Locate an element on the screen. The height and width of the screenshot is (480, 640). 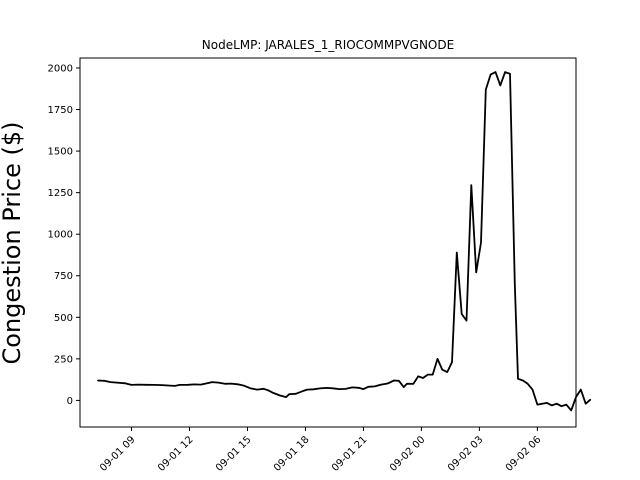
y-tick-label: 1000 is located at coordinates (60, 235).